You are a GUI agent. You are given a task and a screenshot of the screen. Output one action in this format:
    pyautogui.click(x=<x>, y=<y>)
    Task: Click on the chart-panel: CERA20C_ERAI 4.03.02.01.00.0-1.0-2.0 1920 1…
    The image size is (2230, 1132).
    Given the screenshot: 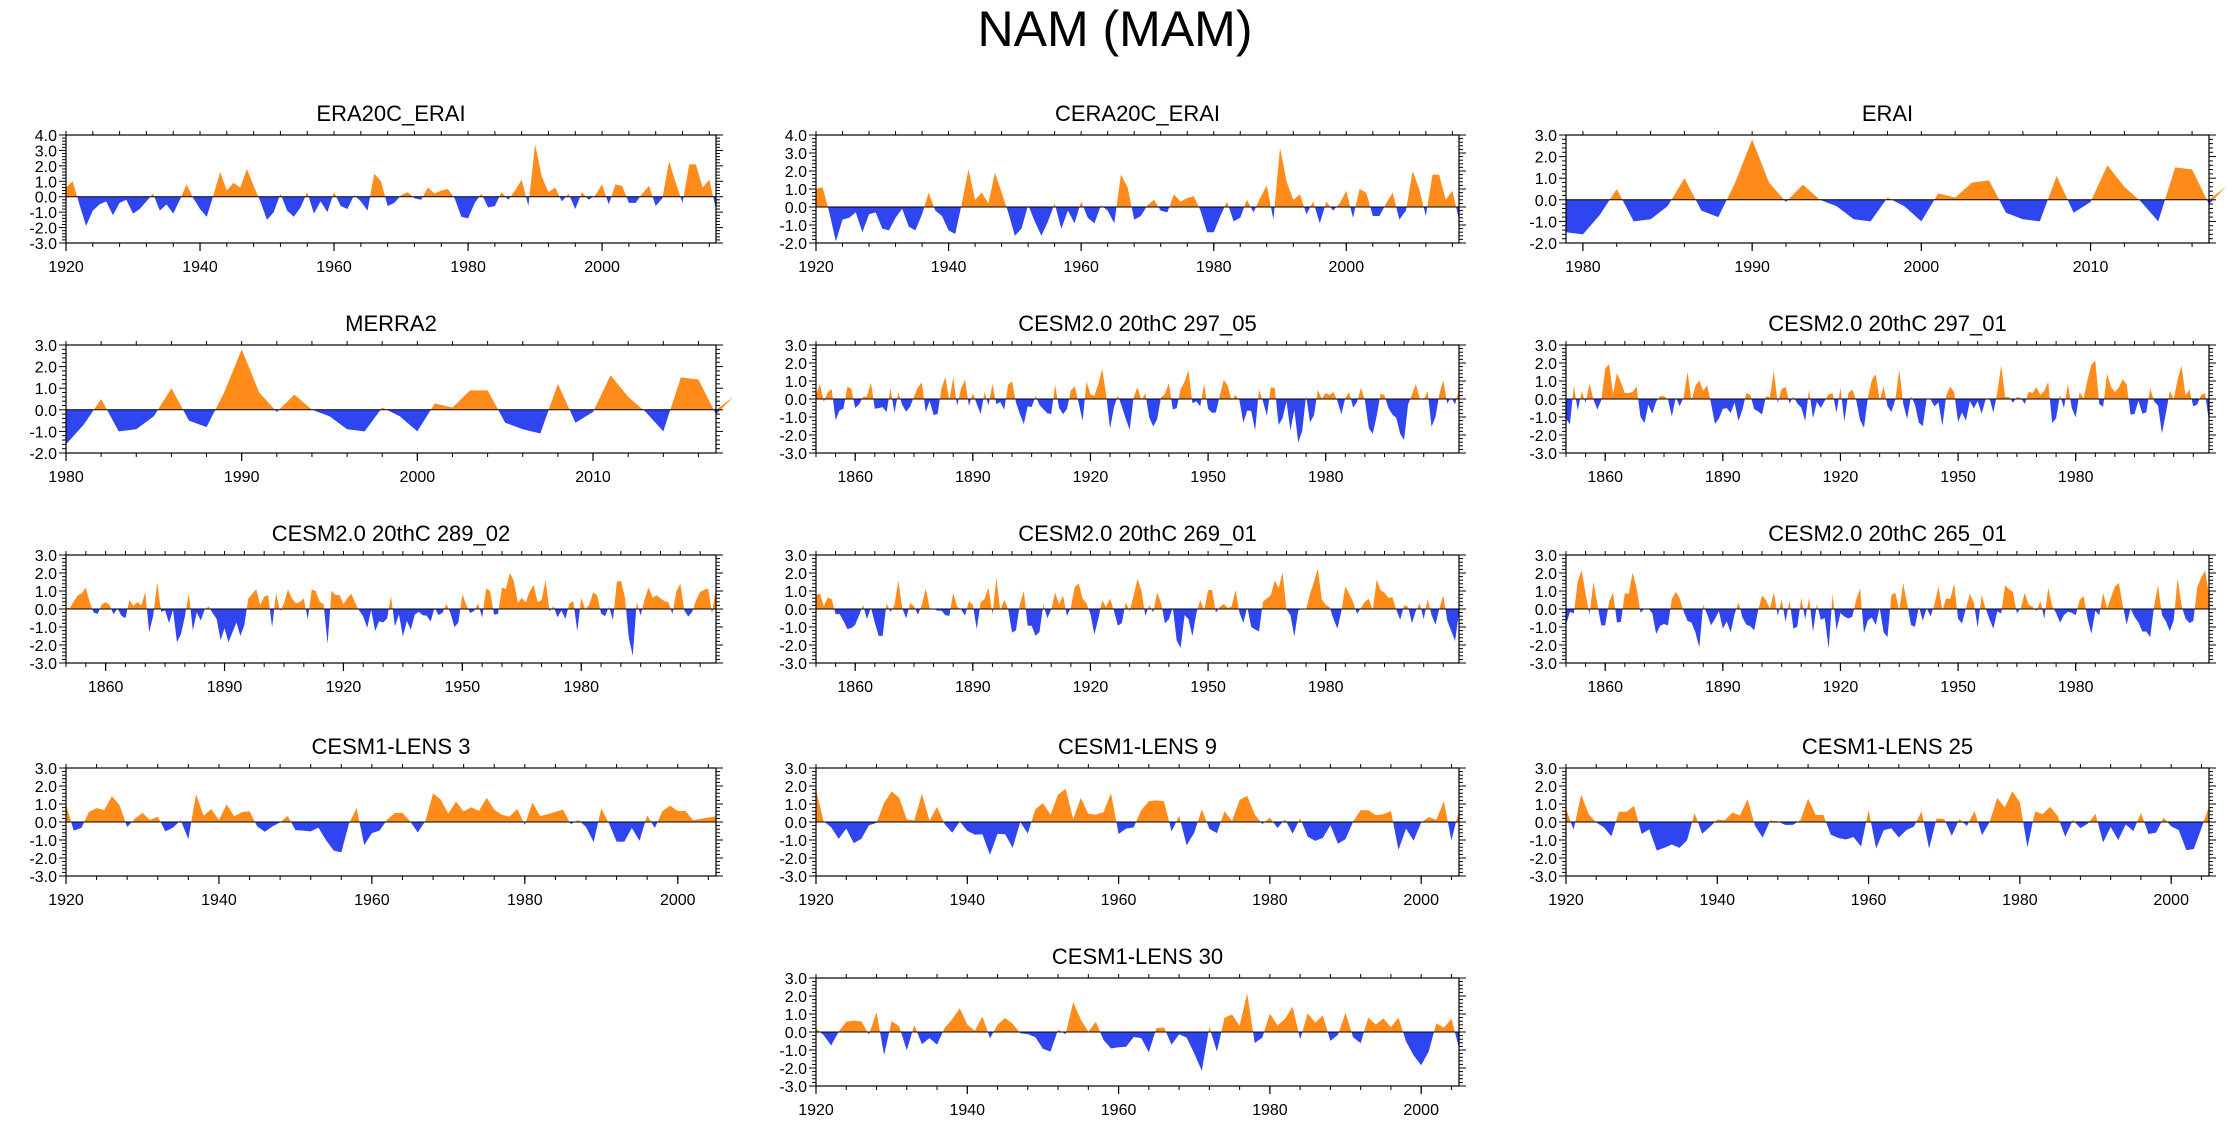 What is the action you would take?
    pyautogui.click(x=1122, y=188)
    